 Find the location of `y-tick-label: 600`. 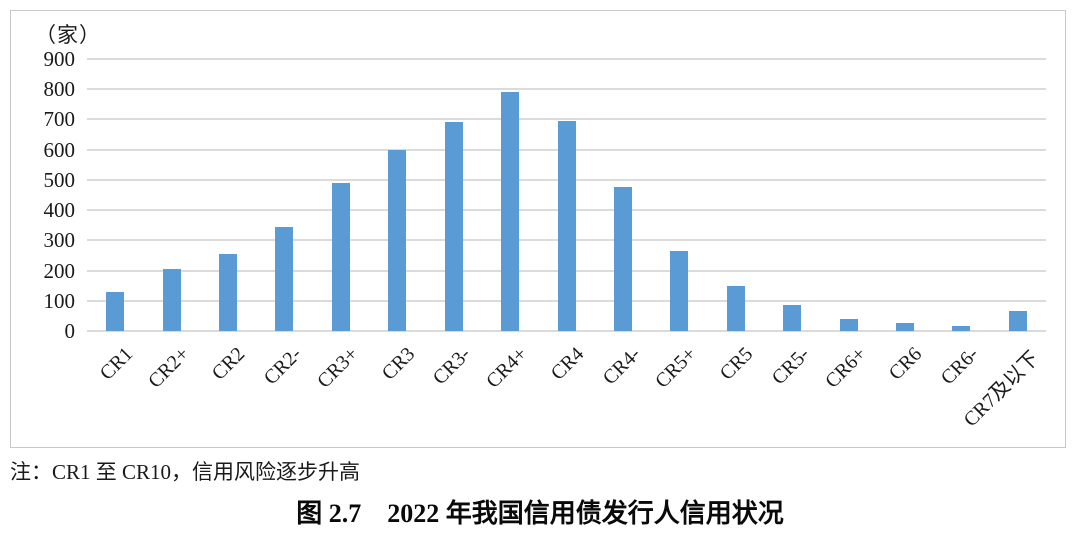

y-tick-label: 600 is located at coordinates (59, 149).